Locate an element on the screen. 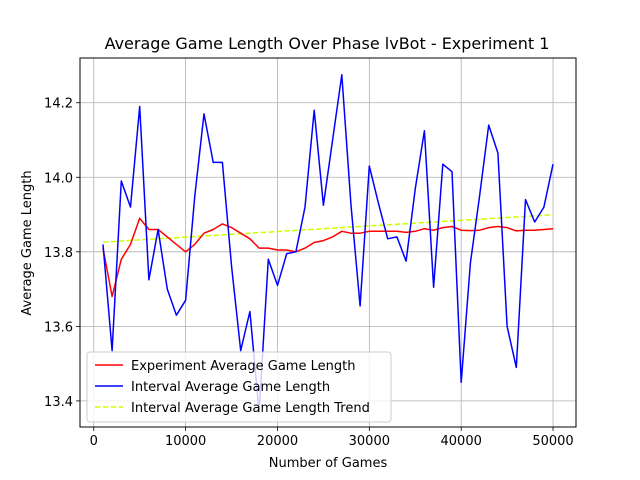 The height and width of the screenshot is (480, 640). y-tick-label: 13.4 is located at coordinates (58, 402).